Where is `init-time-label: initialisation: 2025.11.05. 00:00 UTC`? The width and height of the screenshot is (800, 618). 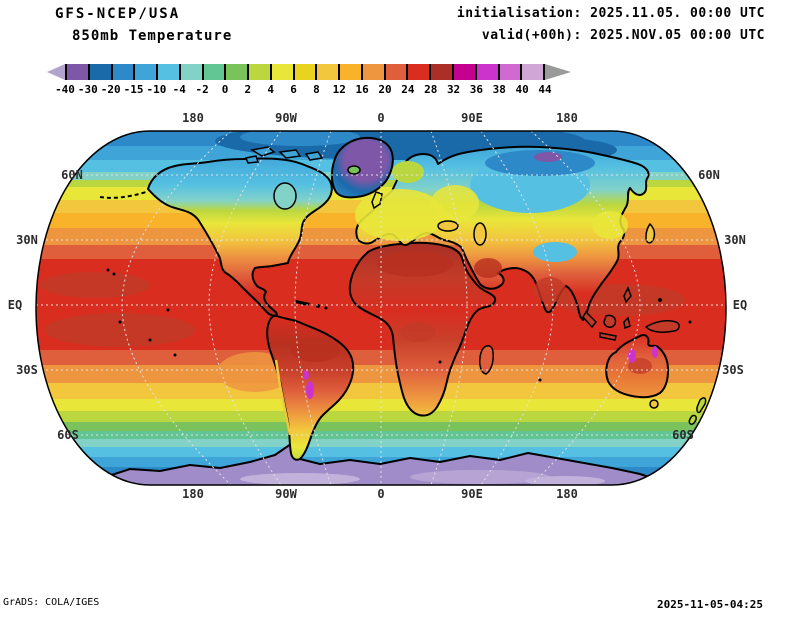
init-time-label: initialisation: 2025.11.05. 00:00 UTC is located at coordinates (610, 13).